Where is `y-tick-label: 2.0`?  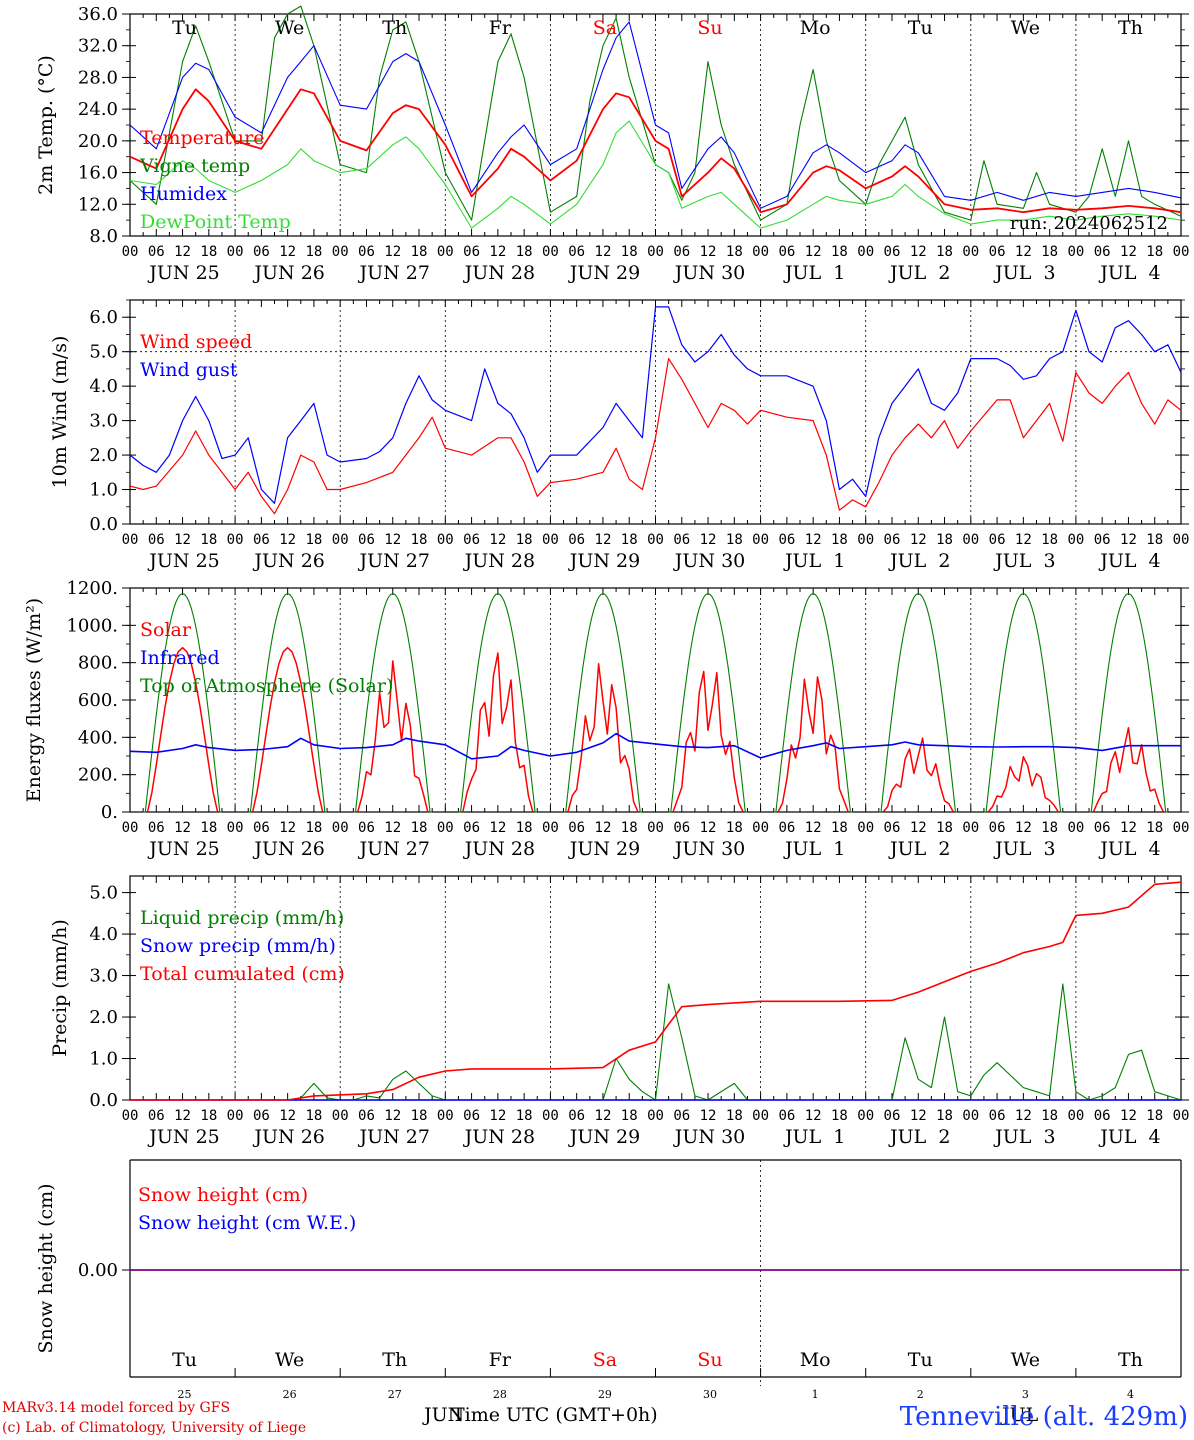 y-tick-label: 2.0 is located at coordinates (103, 1017).